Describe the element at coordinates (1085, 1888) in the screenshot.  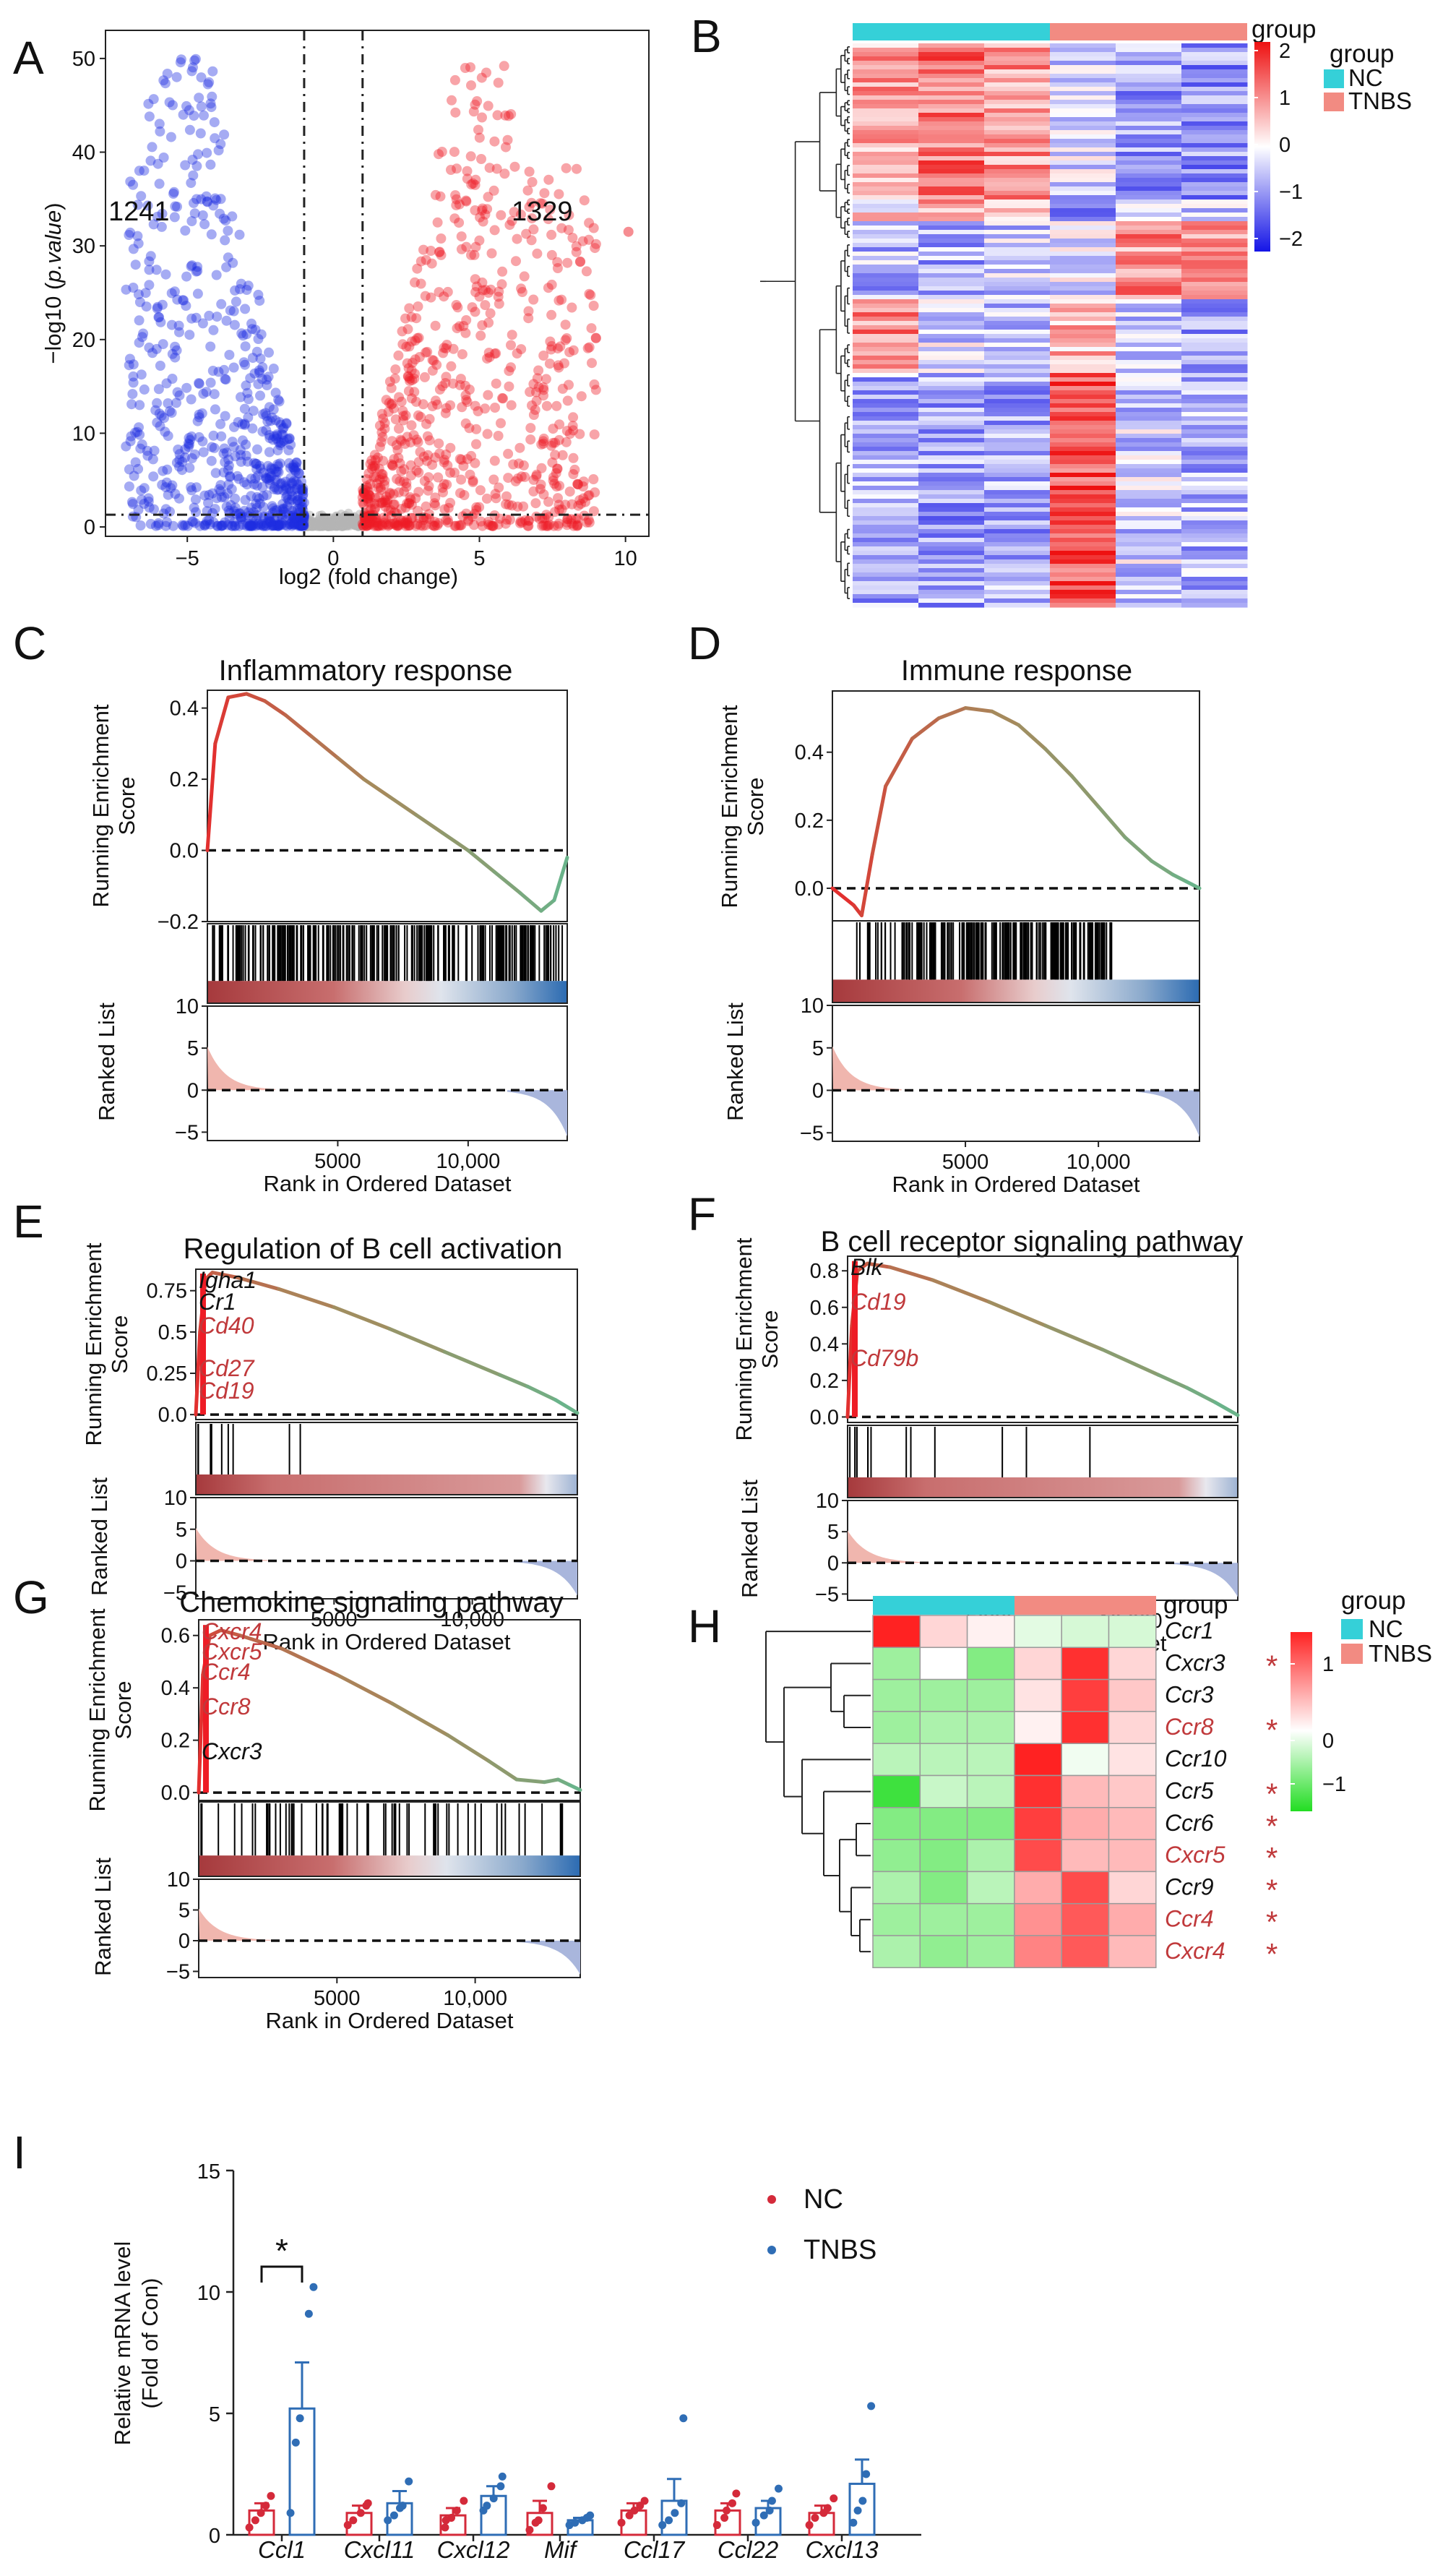
I see `heatmap-h-cell` at that location.